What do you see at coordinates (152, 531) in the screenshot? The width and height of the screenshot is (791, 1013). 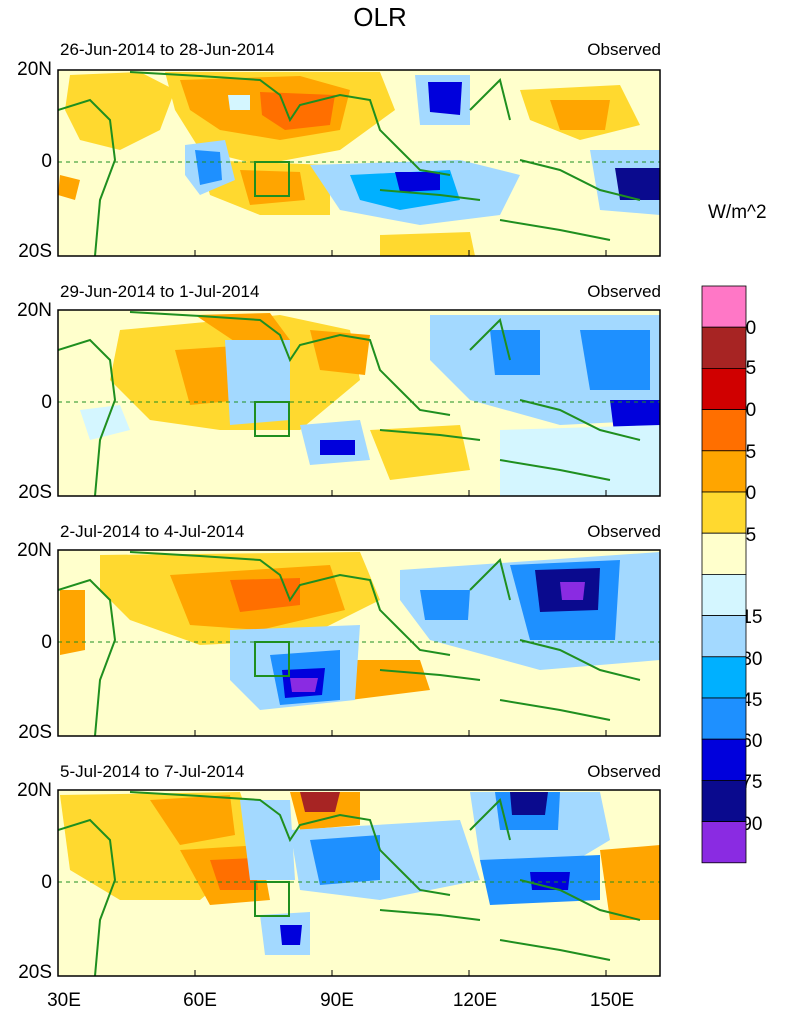 I see `panel-3-date: 2-Jul-2014 to 4-Jul-2014` at bounding box center [152, 531].